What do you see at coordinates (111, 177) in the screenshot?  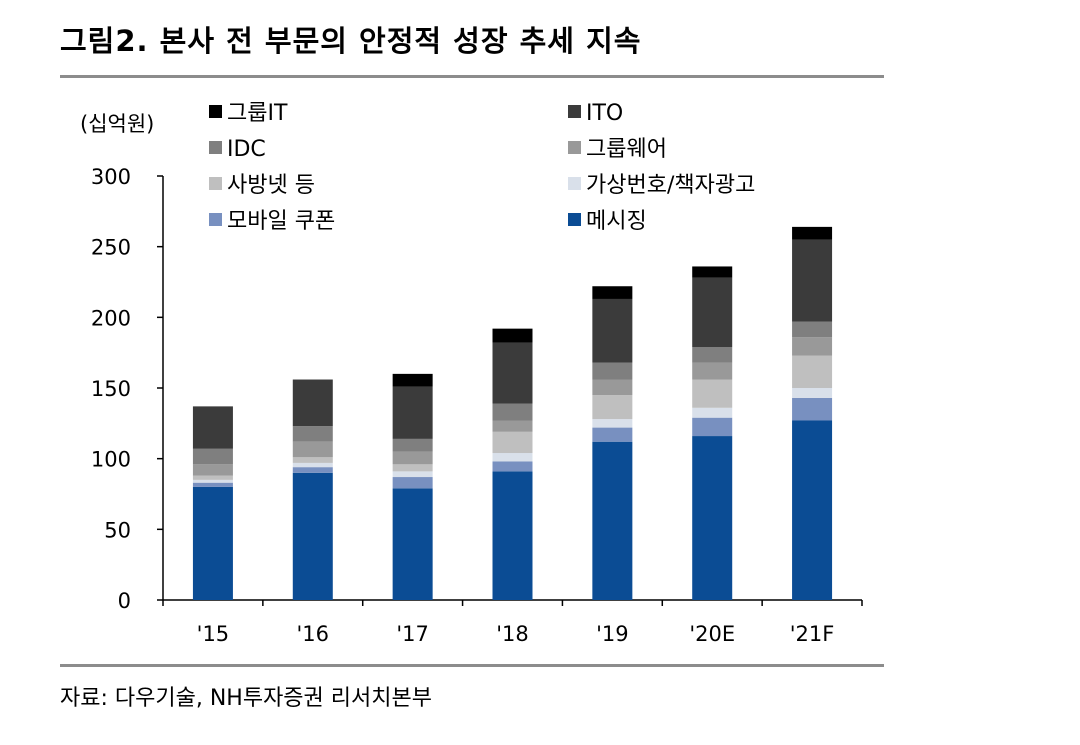 I see `y-tick-label: 300` at bounding box center [111, 177].